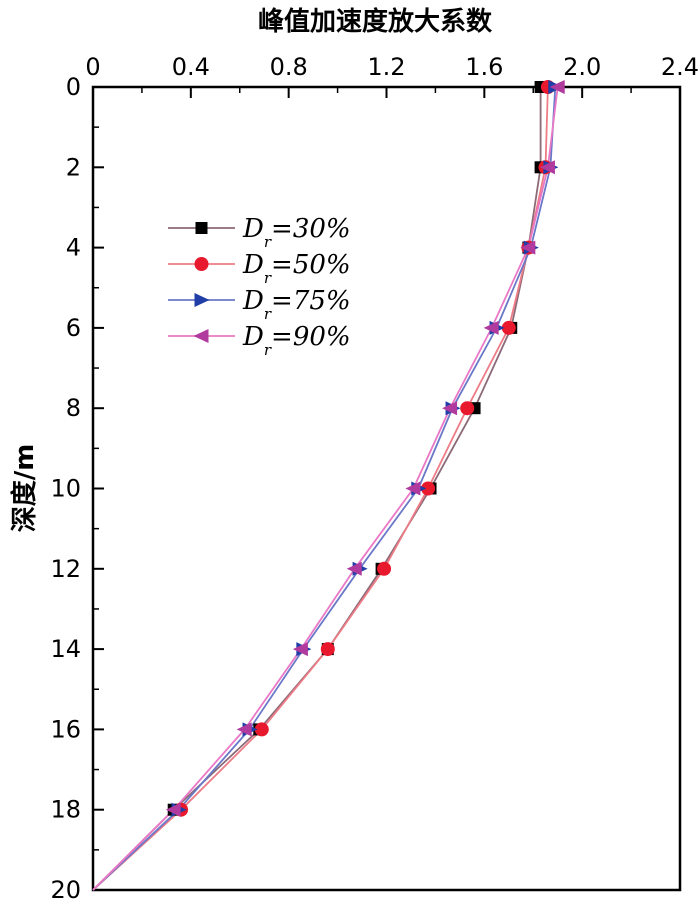 The height and width of the screenshot is (908, 700). Describe the element at coordinates (311, 265) in the screenshot. I see `legend-label-tail: =50%` at that location.